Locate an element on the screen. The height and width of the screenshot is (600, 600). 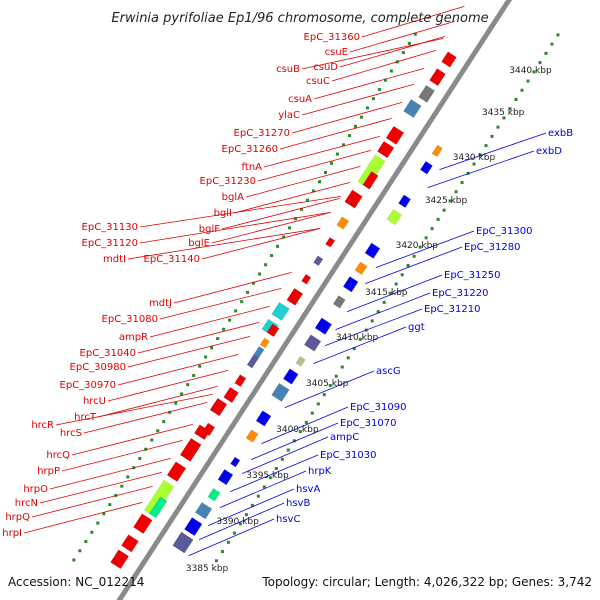
forward-gene-label: EpC_31230 is located at coordinates (228, 181).